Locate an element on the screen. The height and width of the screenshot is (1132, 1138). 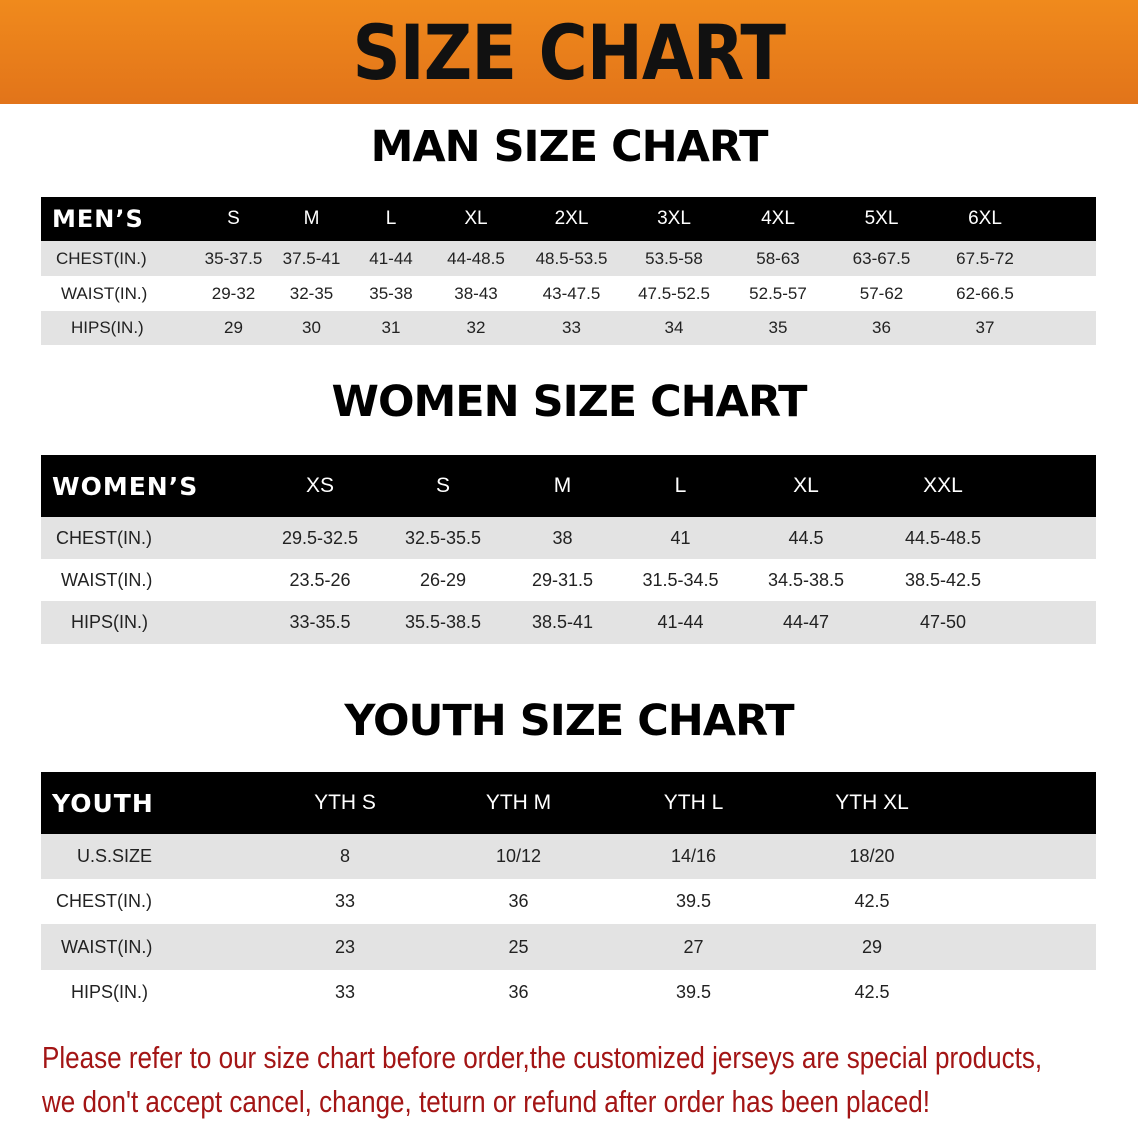
table-row: U.S.SIZE 8 10/12 14/16 18/20 is located at coordinates (568, 856).